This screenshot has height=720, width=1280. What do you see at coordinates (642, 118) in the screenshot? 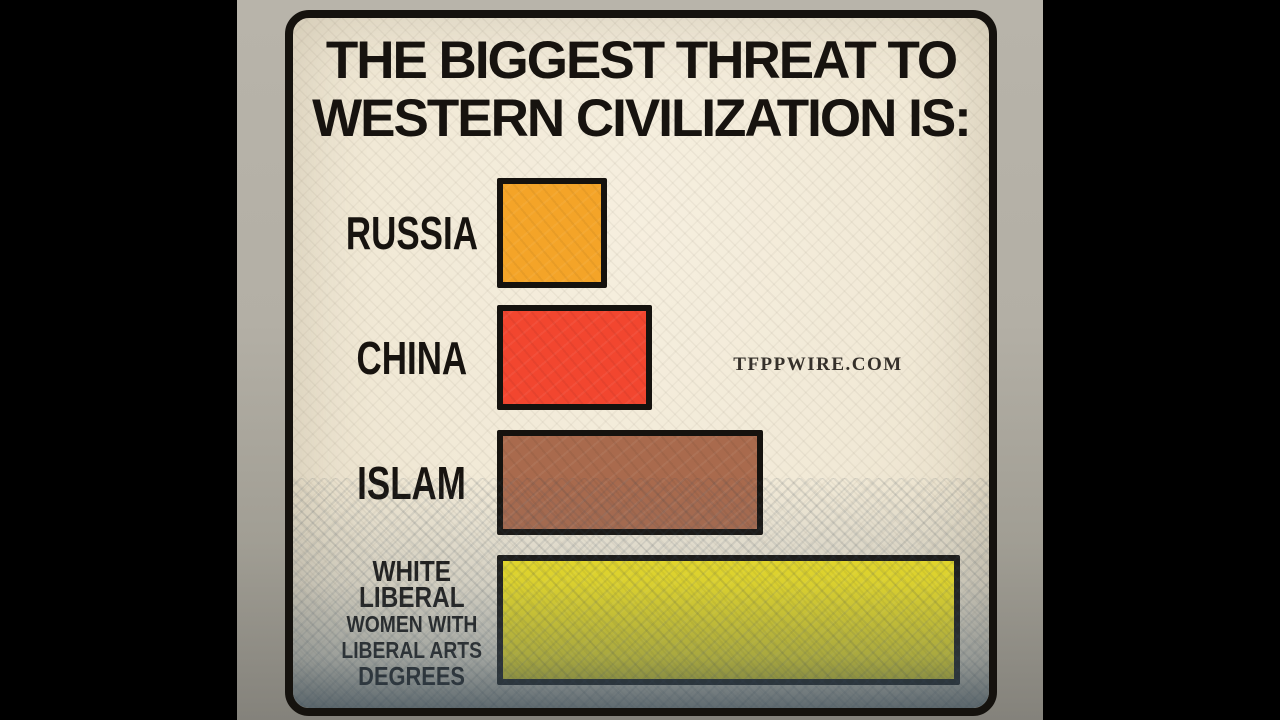
I see `title-line-2: WESTERN CIVILIZATION IS:` at bounding box center [642, 118].